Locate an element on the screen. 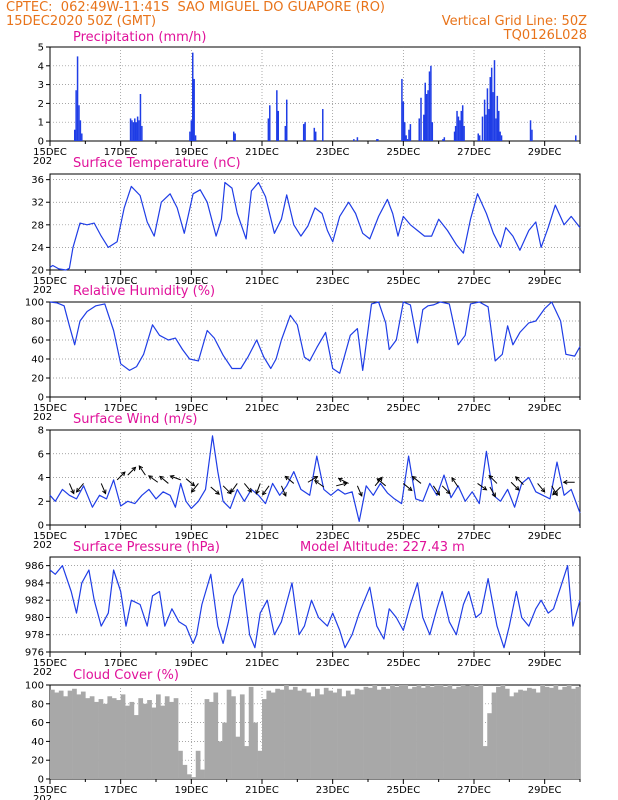 The image size is (618, 800). cloud-cover-ytick-label: 0 is located at coordinates (41, 780).